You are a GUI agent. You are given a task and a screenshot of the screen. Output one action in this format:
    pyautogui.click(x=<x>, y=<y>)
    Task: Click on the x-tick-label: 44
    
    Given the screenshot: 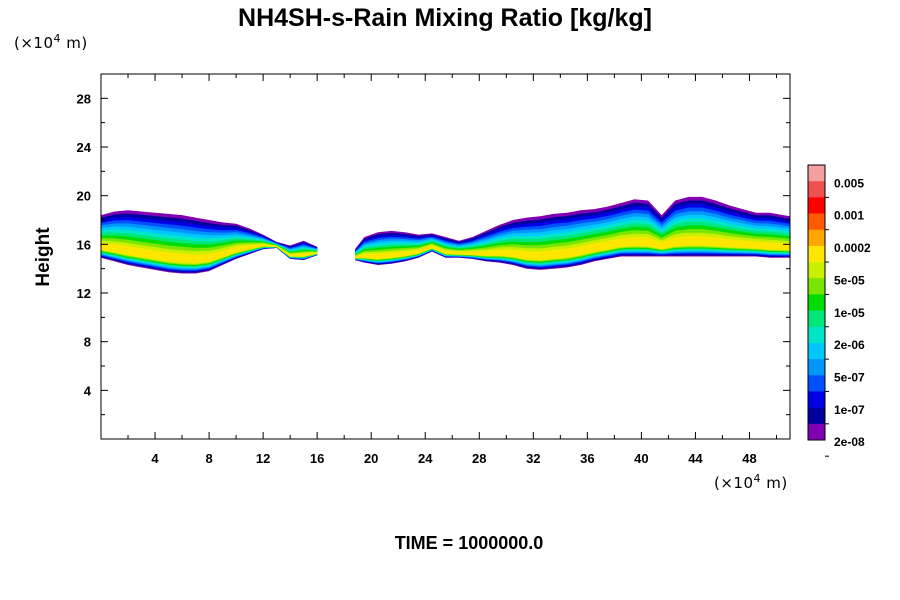 What is the action you would take?
    pyautogui.click(x=695, y=458)
    